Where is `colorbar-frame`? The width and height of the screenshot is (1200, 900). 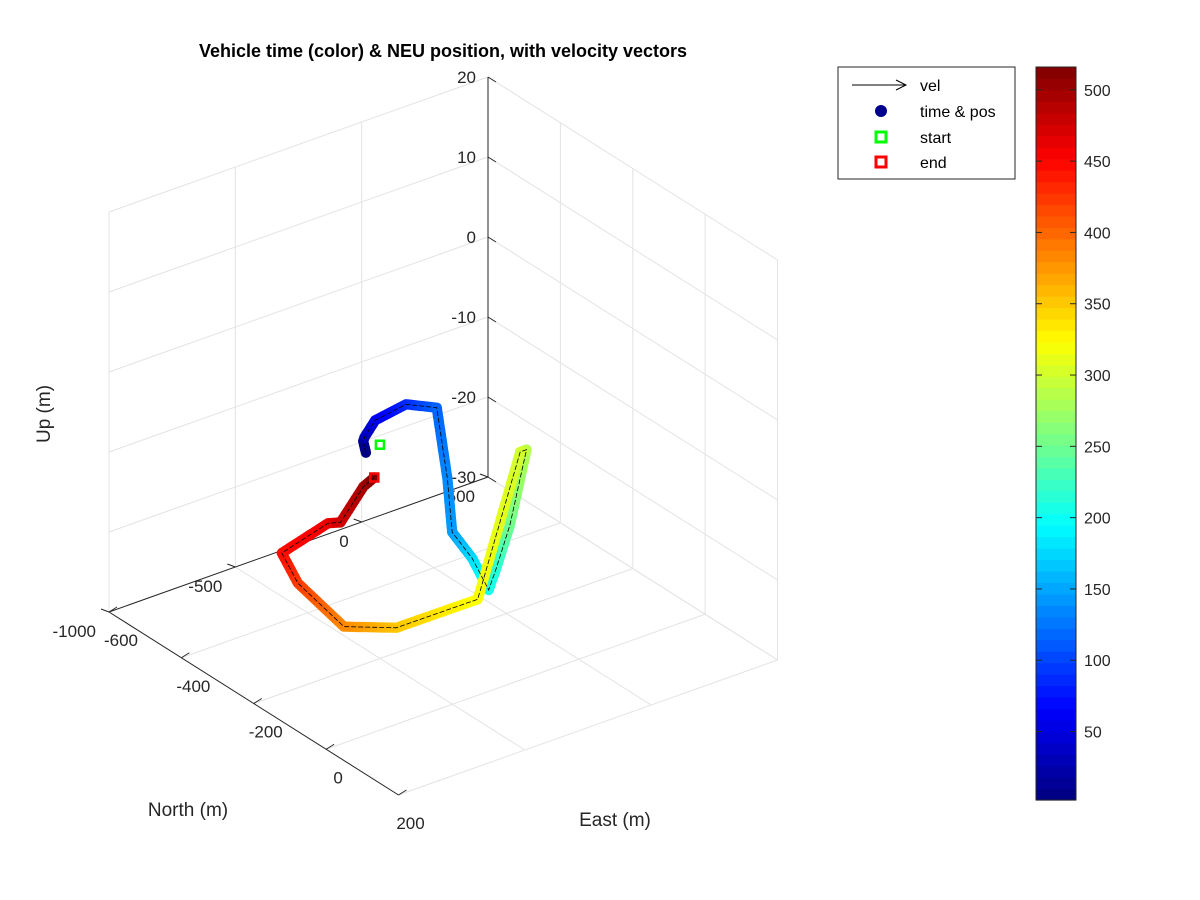
colorbar-frame is located at coordinates (1056, 433).